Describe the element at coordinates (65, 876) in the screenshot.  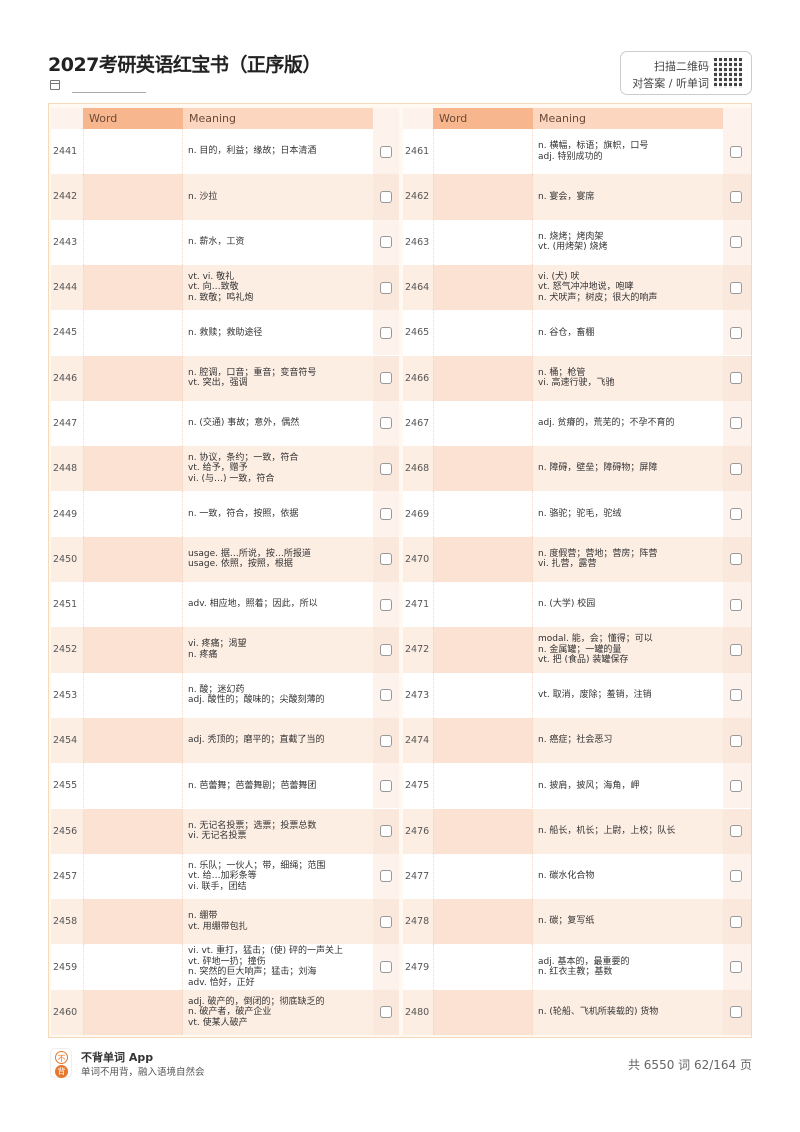
I see `word-number: 2457` at that location.